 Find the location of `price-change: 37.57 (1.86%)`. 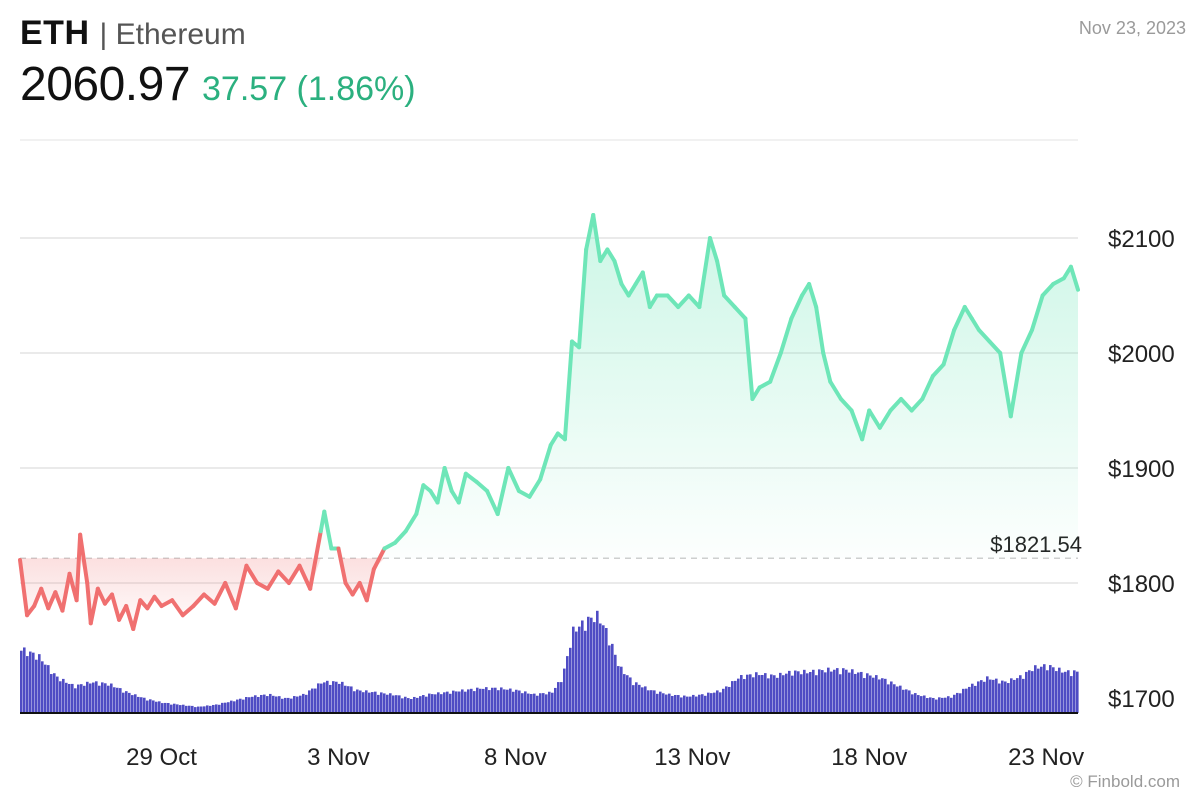

price-change: 37.57 (1.86%) is located at coordinates (309, 89).